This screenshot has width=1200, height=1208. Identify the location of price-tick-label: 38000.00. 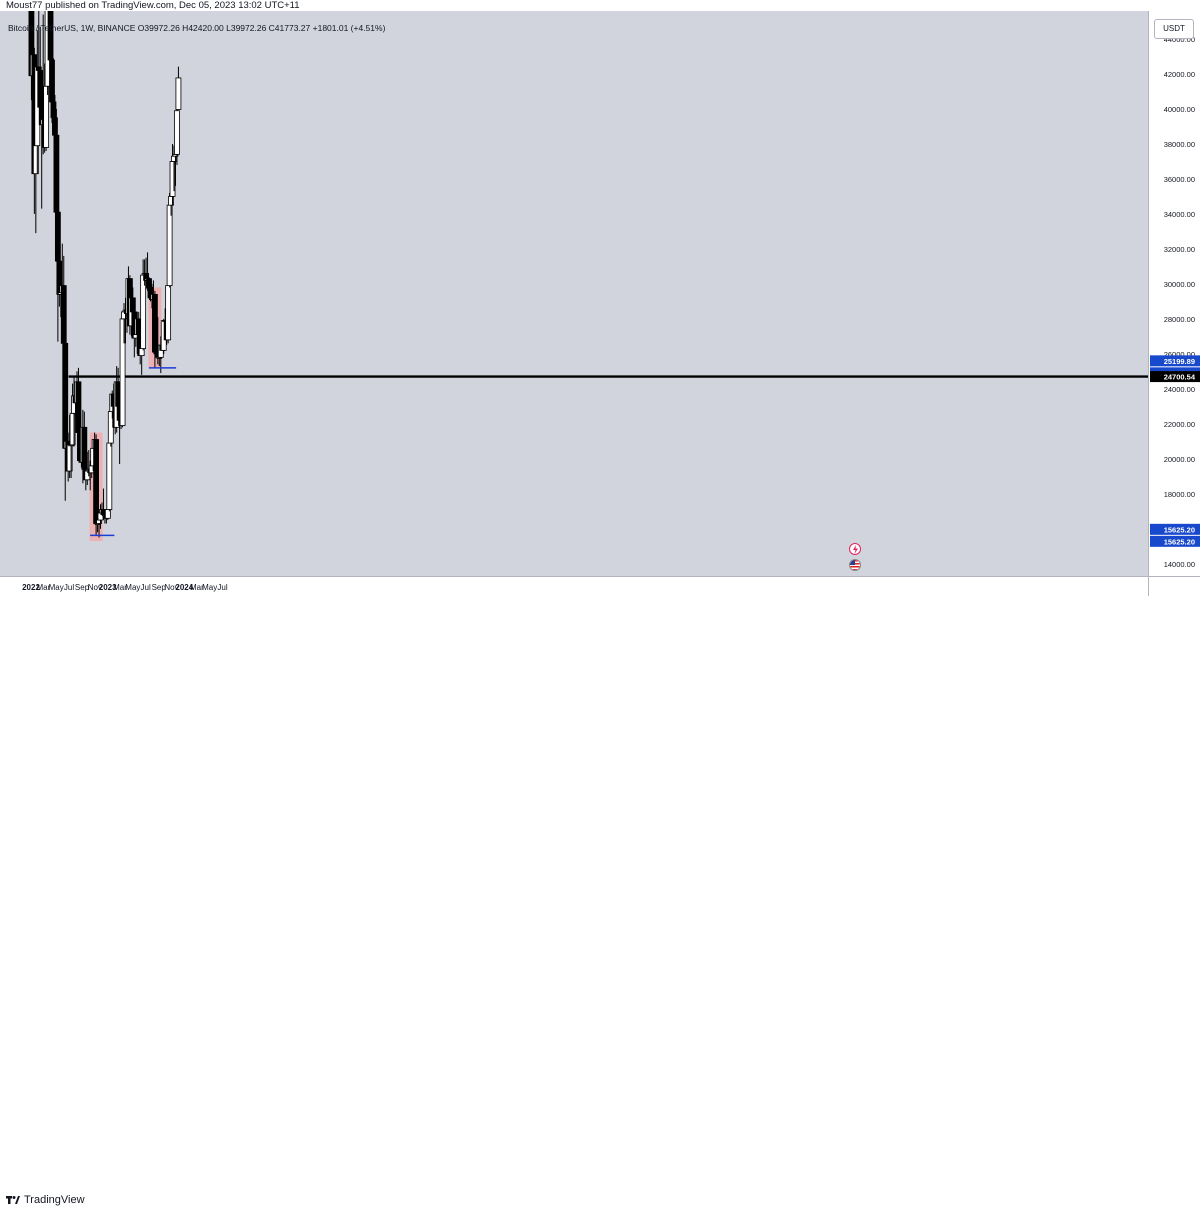
(1179, 144).